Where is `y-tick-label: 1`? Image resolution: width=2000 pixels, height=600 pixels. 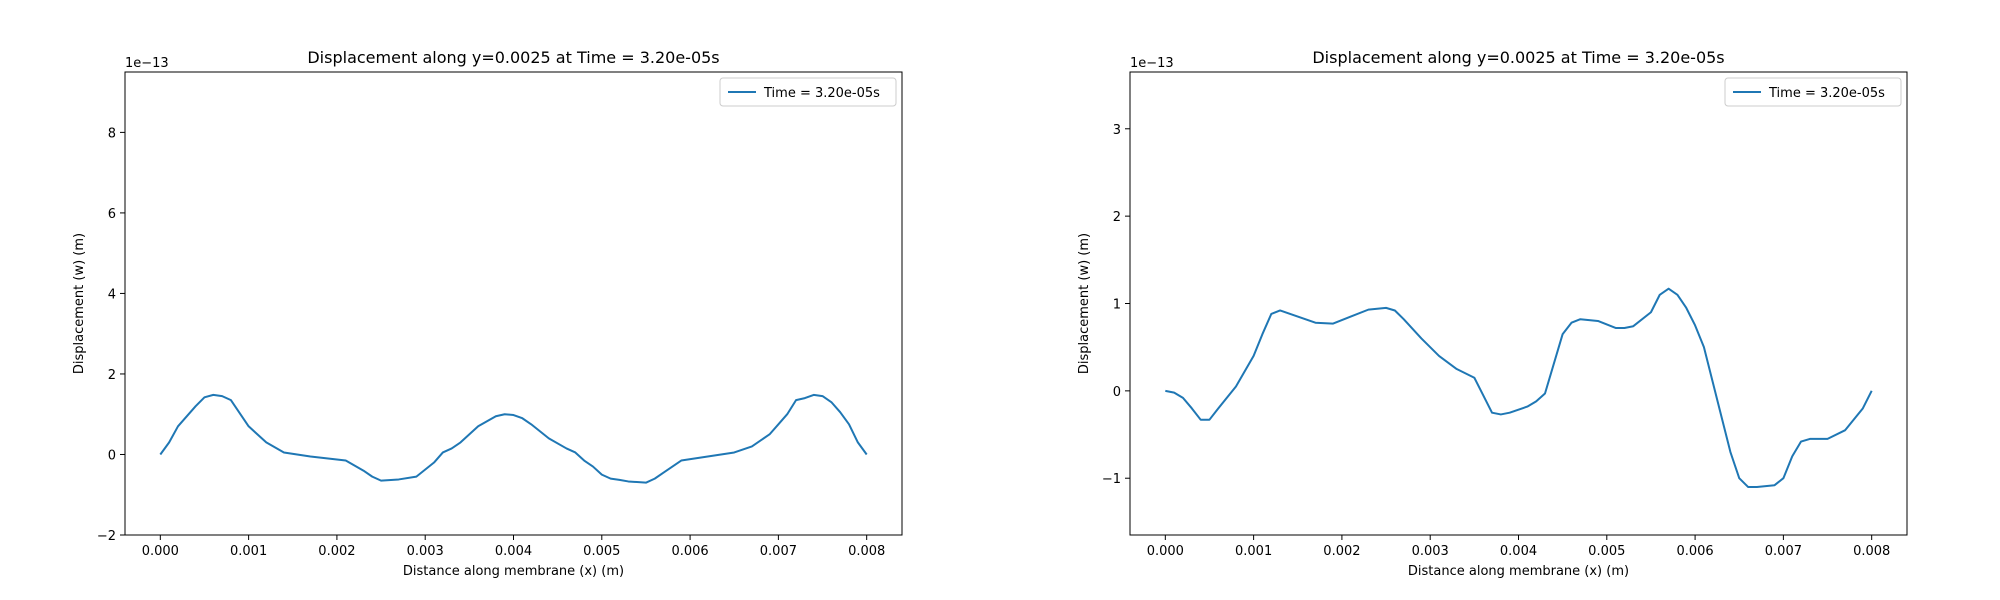 y-tick-label: 1 is located at coordinates (1117, 305).